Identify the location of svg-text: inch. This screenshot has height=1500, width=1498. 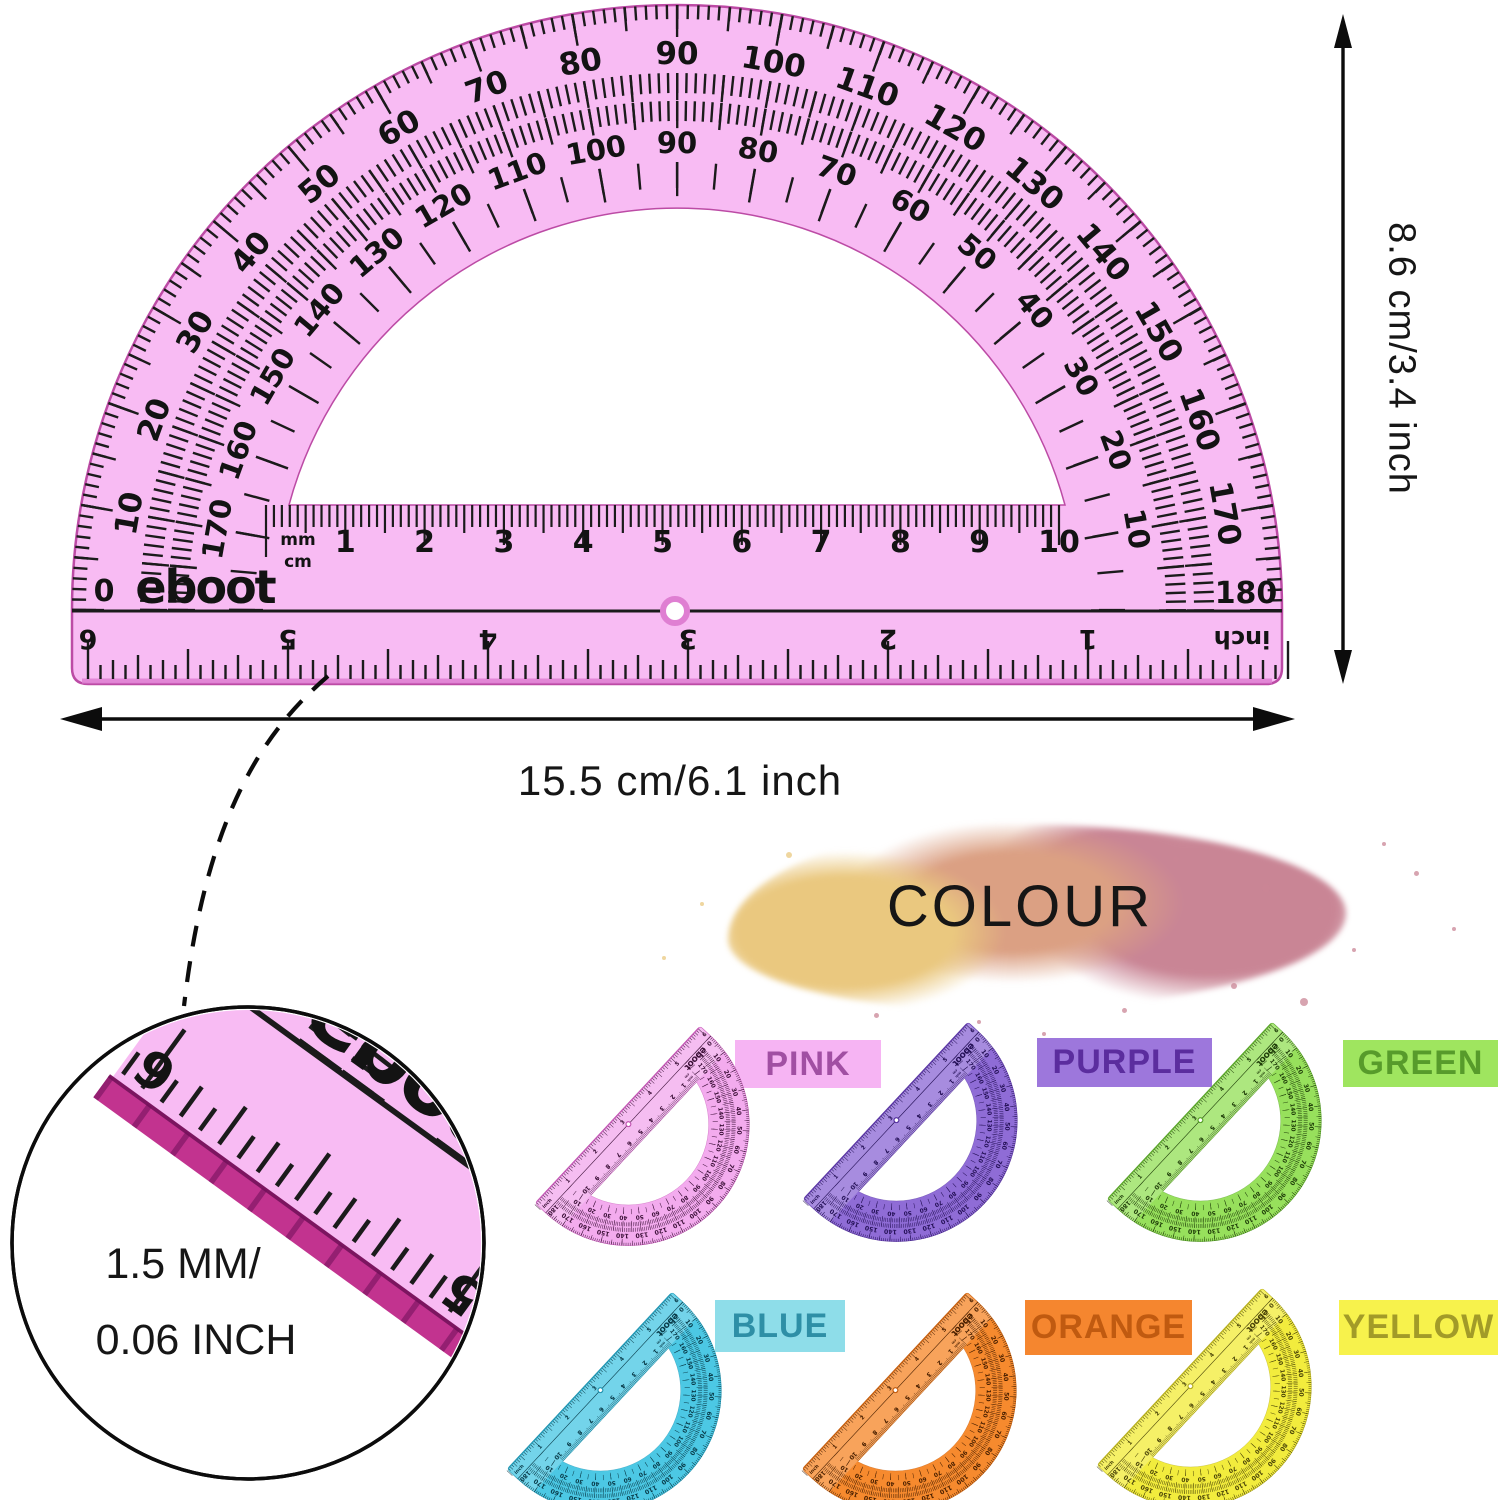
(519, 1469).